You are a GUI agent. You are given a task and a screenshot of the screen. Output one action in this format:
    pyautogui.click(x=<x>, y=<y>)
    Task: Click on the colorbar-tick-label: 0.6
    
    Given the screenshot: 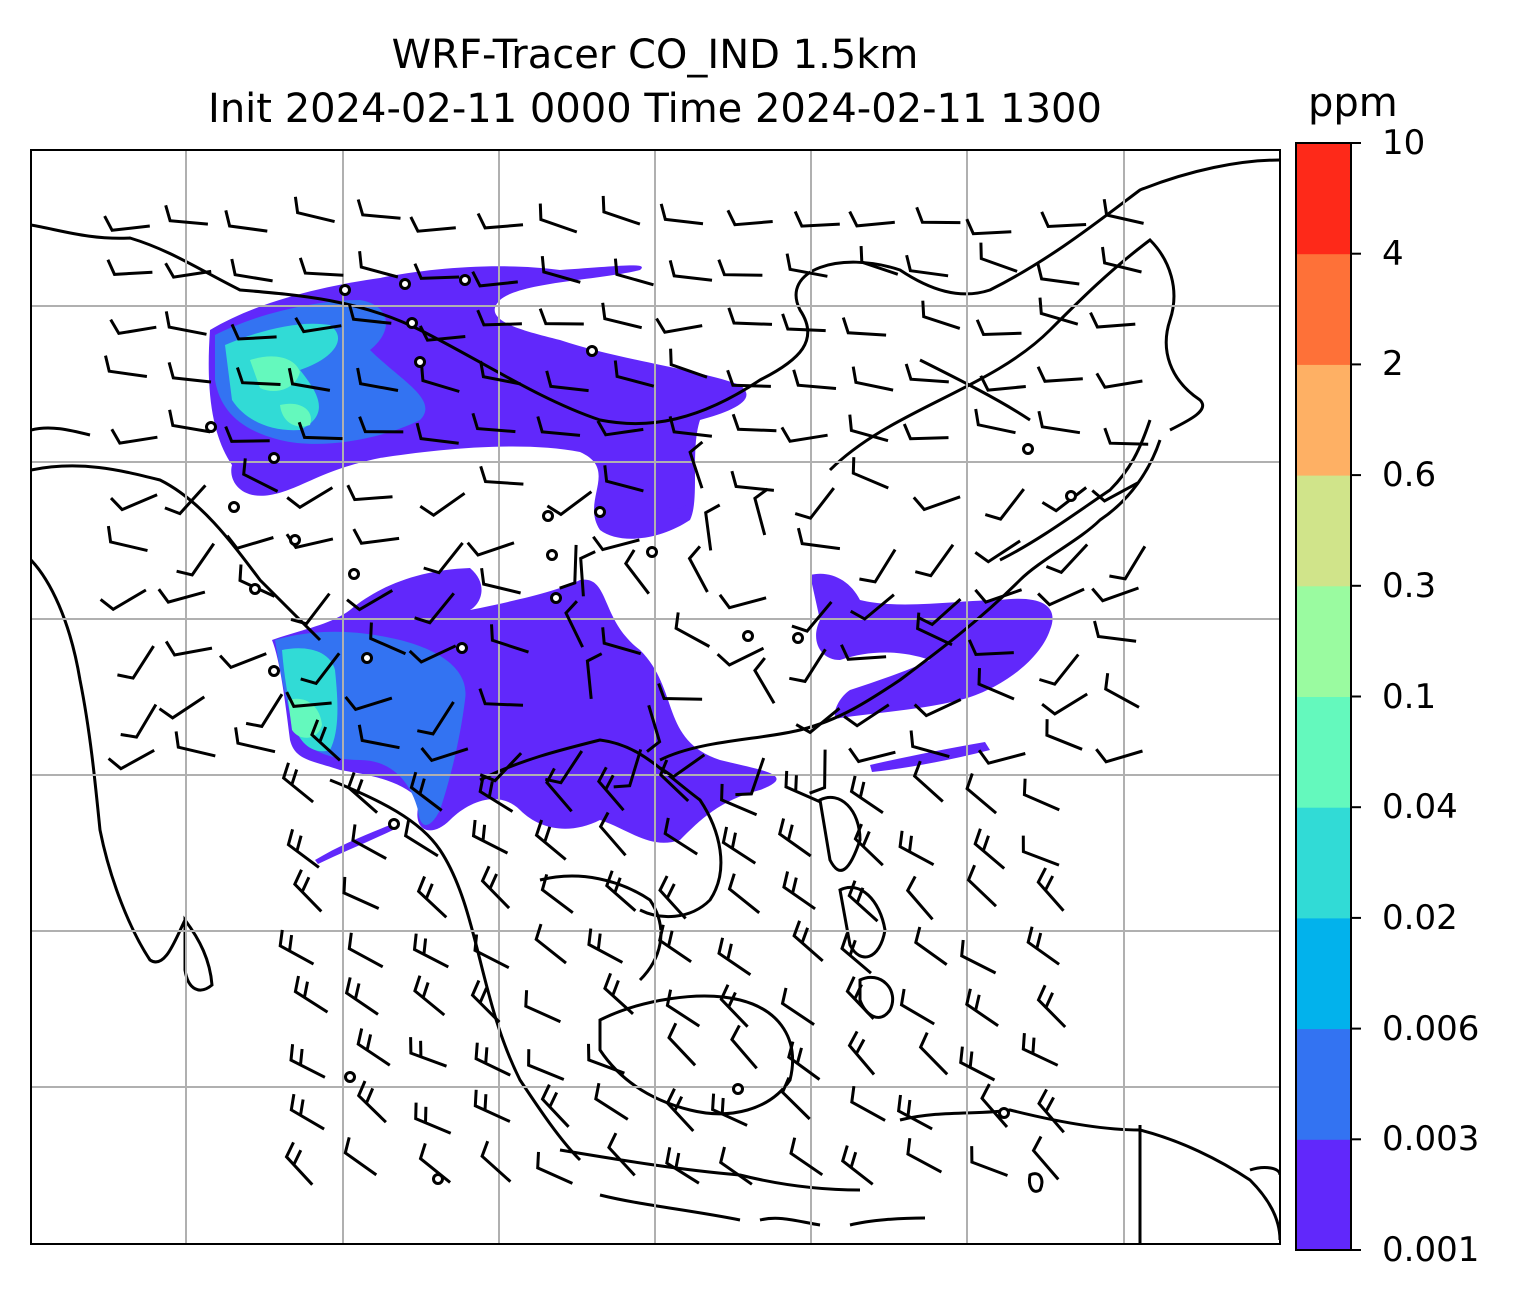 What is the action you would take?
    pyautogui.click(x=1409, y=475)
    